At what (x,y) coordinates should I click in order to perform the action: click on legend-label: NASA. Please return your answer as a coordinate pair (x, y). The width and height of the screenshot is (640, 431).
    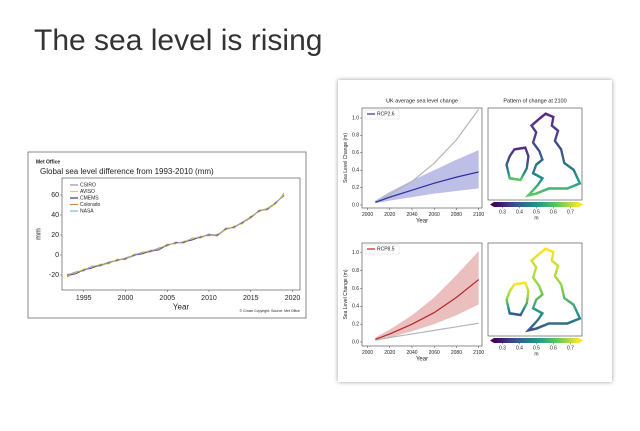
    Looking at the image, I should click on (87, 211).